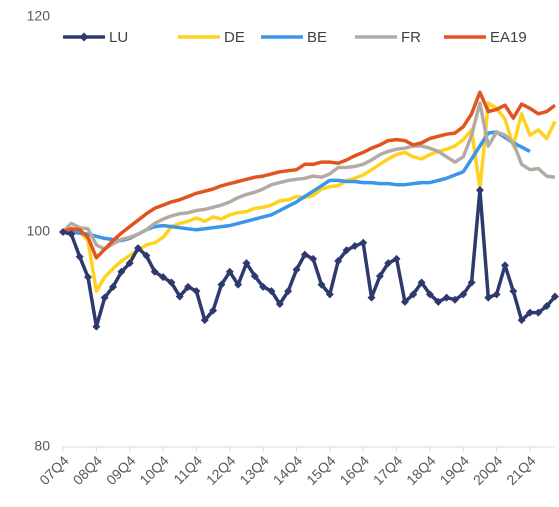  What do you see at coordinates (508, 37) in the screenshot?
I see `legend-label: EA19` at bounding box center [508, 37].